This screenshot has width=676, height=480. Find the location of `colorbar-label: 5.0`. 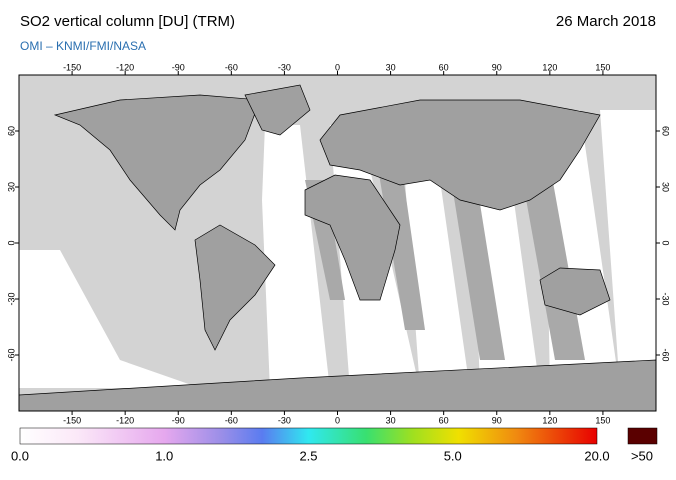

colorbar-label: 5.0 is located at coordinates (453, 455).